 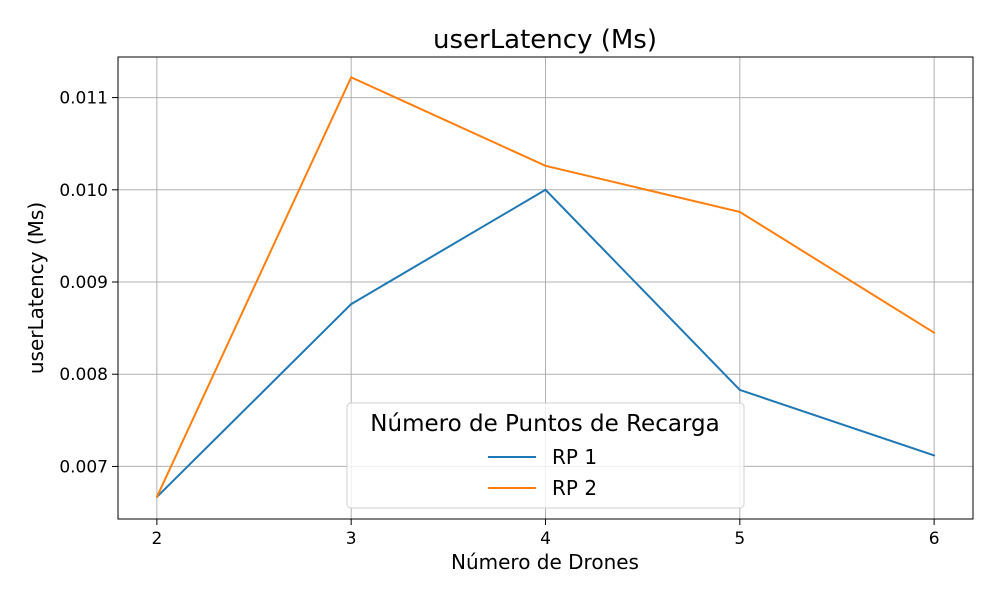 What do you see at coordinates (351, 539) in the screenshot?
I see `x-tick-label: 3` at bounding box center [351, 539].